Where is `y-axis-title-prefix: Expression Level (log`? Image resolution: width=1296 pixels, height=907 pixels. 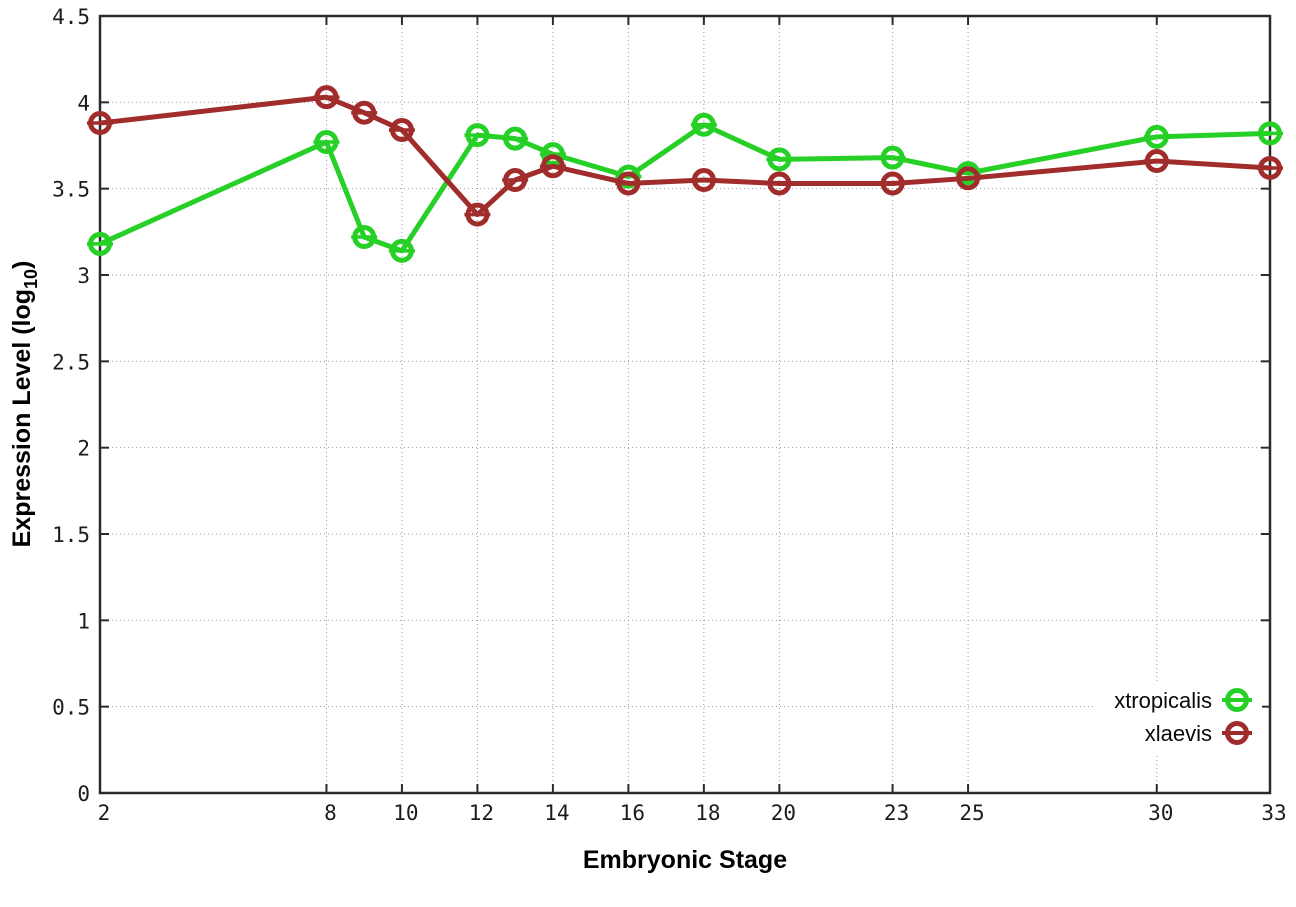 y-axis-title-prefix: Expression Level (log is located at coordinates (22, 418).